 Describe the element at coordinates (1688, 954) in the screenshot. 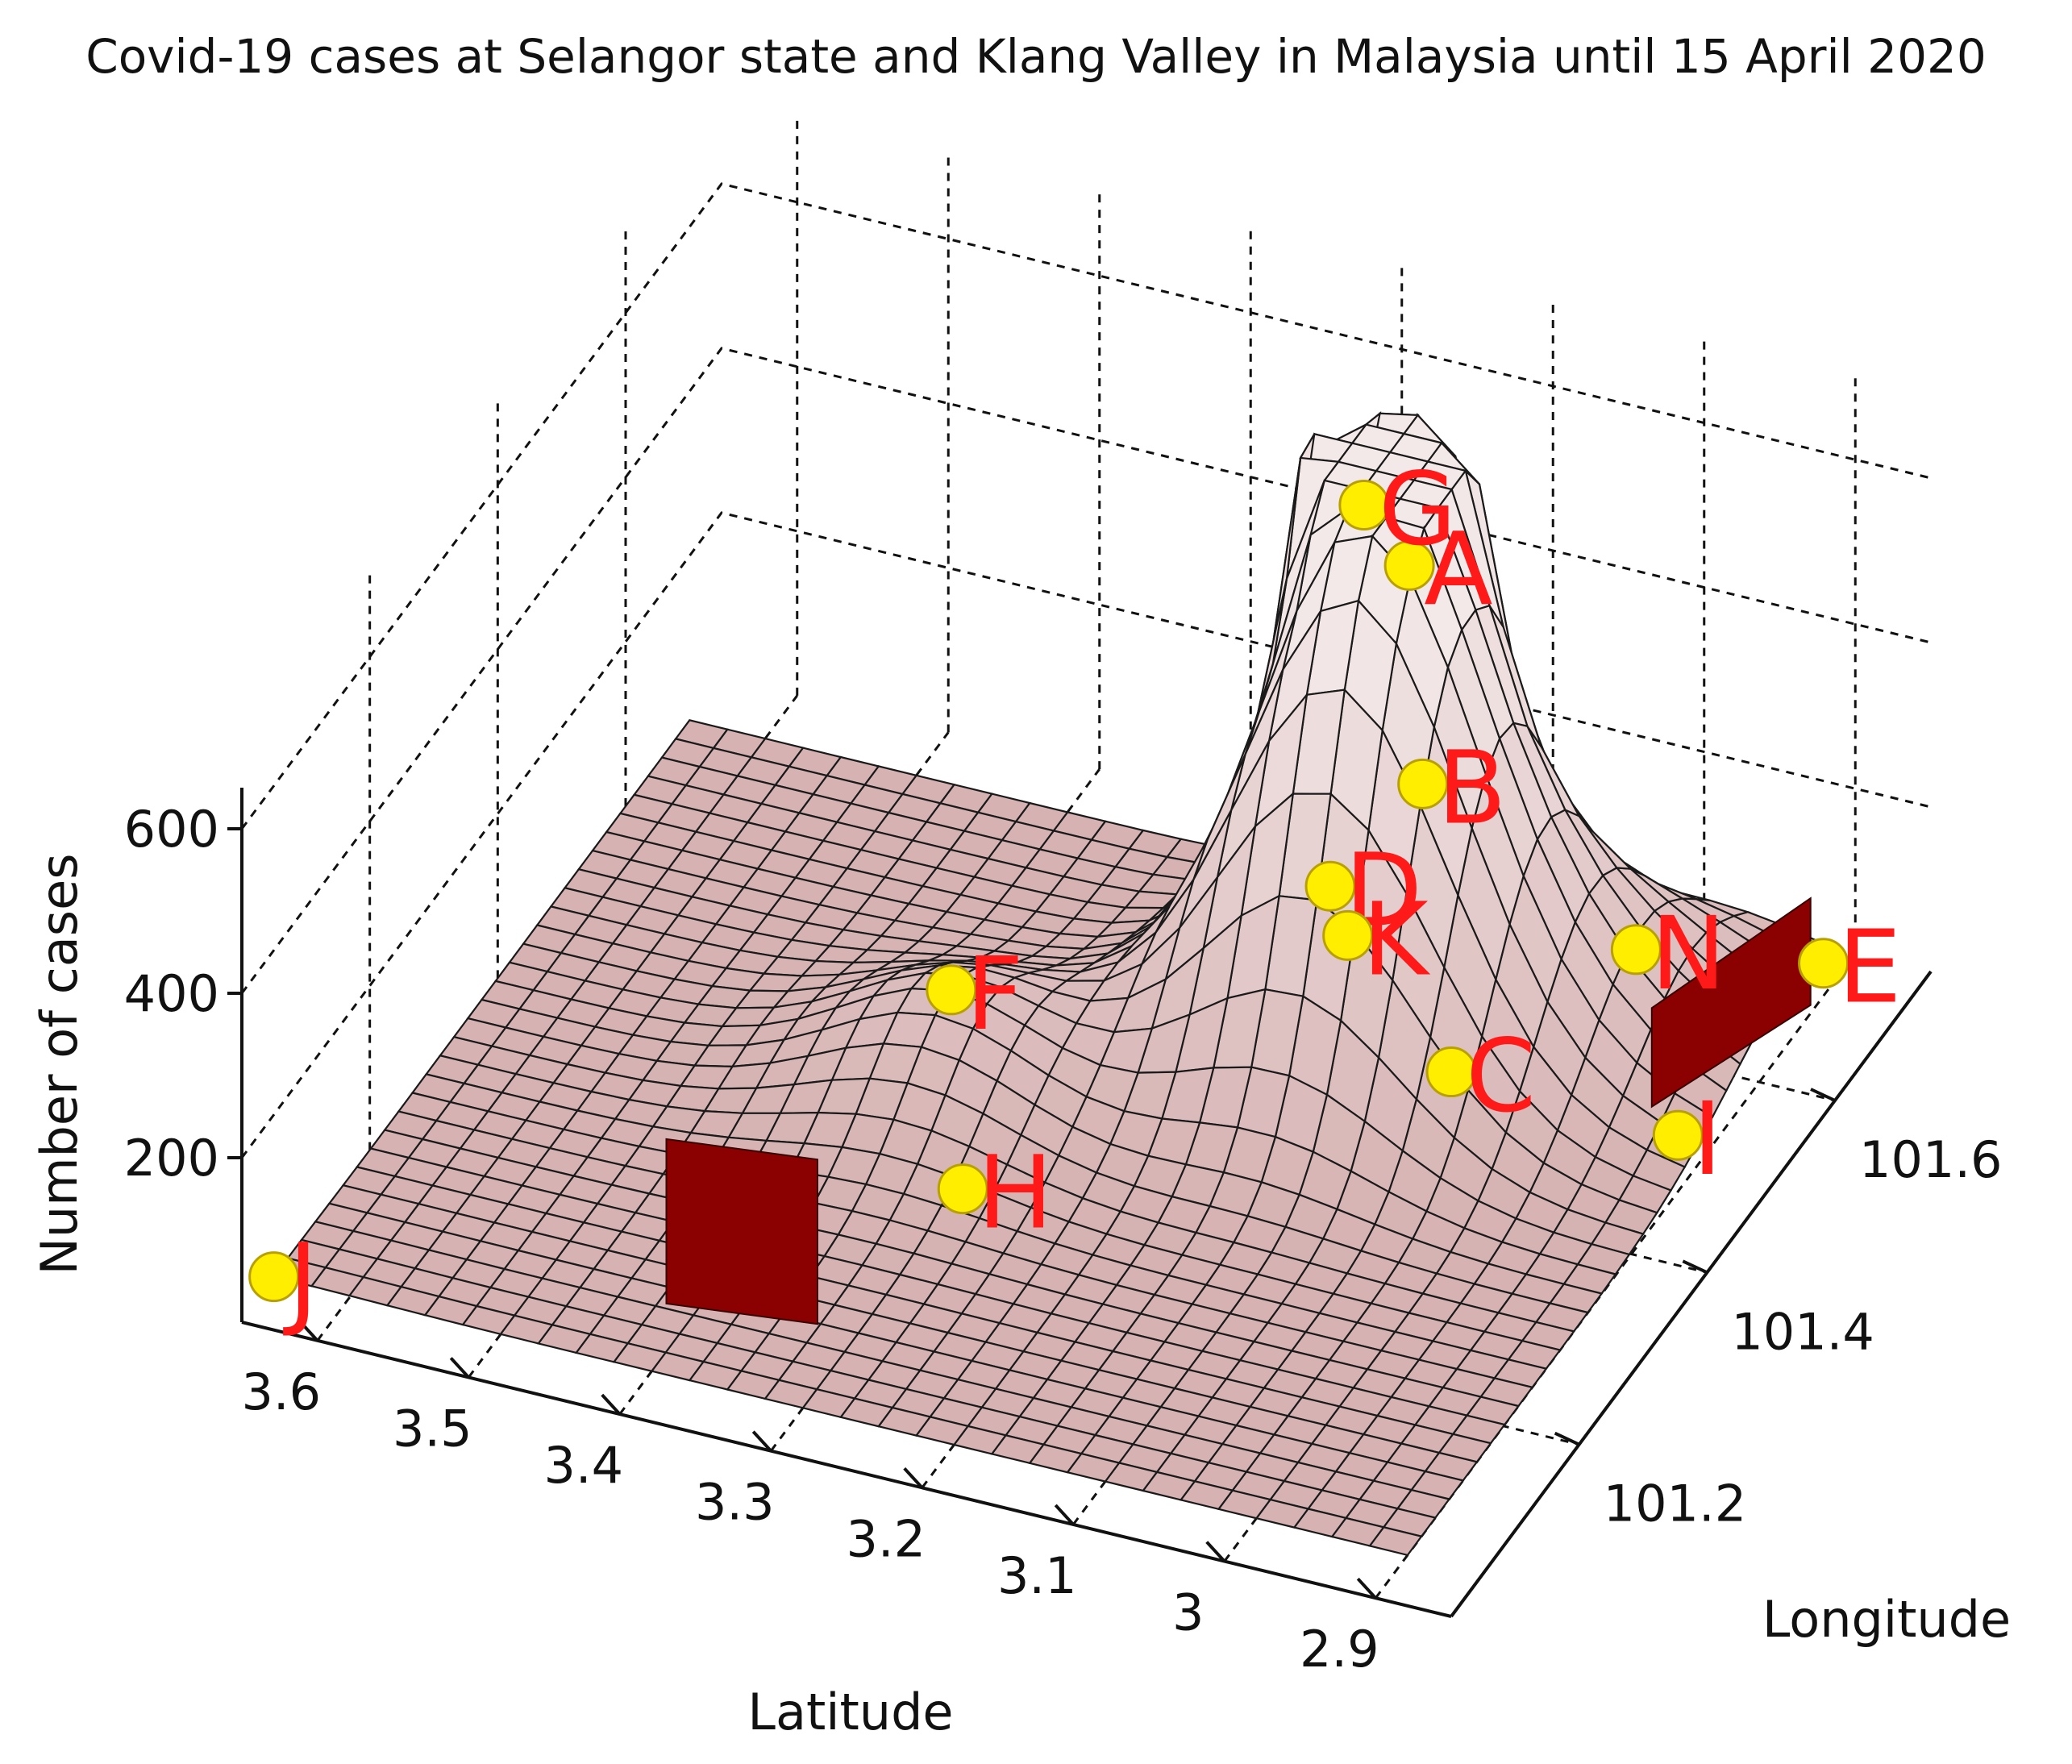

I see `data-point-label: N` at that location.